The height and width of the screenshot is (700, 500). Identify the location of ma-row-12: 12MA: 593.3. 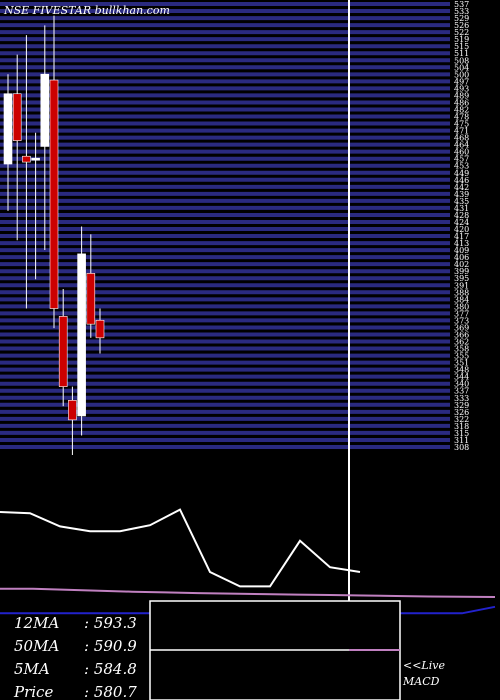
(75, 623).